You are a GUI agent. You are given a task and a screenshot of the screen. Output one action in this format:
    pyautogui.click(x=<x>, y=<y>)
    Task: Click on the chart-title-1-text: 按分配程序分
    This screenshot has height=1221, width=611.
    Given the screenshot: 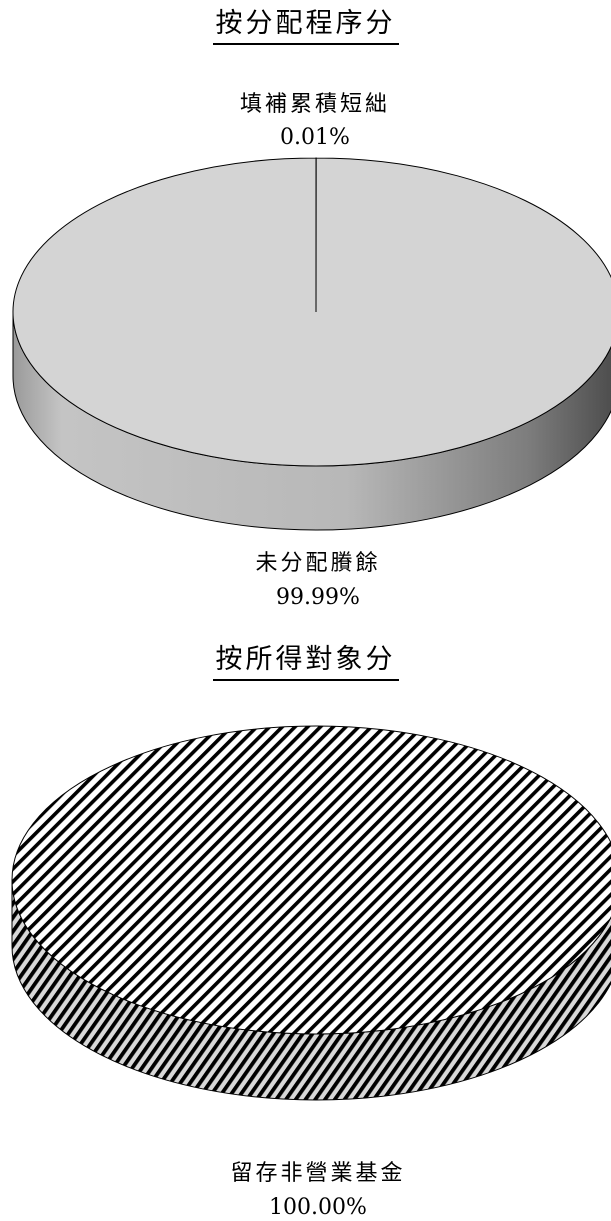 What is the action you would take?
    pyautogui.click(x=305, y=27)
    